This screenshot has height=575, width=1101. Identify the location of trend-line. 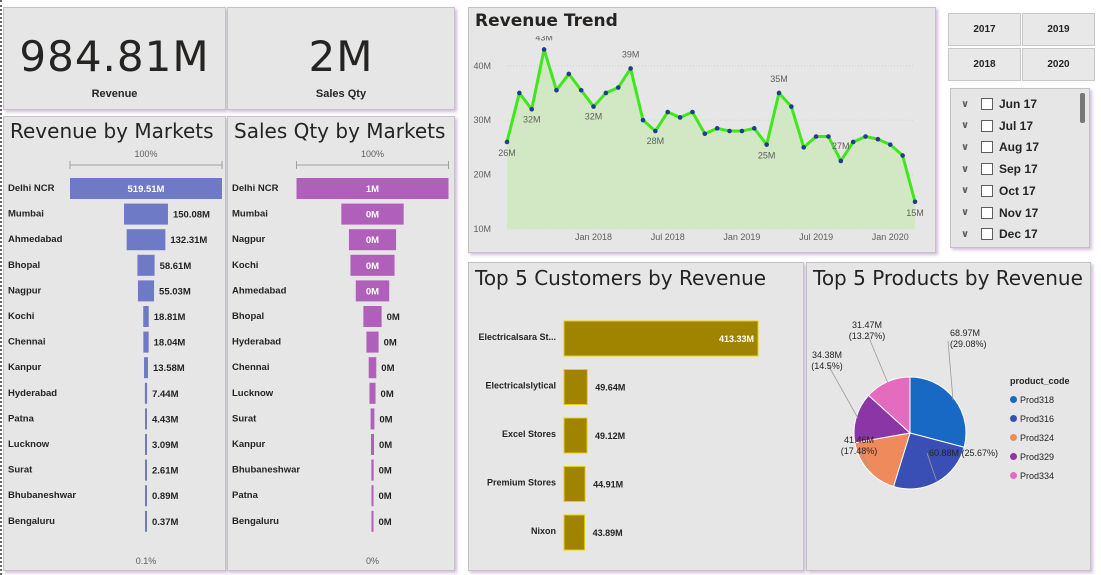
(711, 125).